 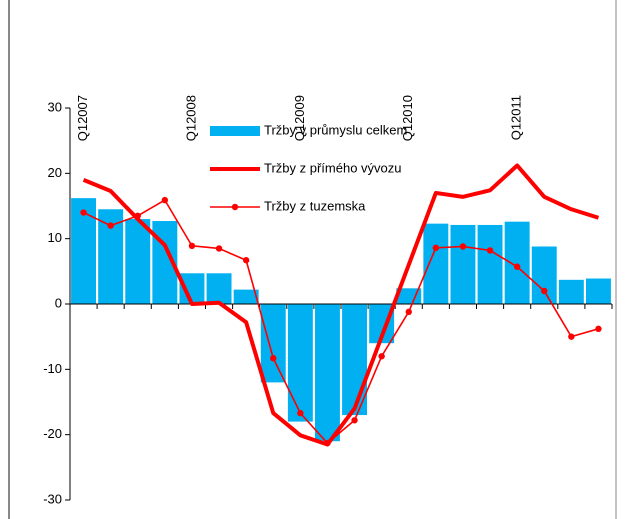 What do you see at coordinates (333, 167) in the screenshot?
I see `legend-label: Tržby z přímého vývozu` at bounding box center [333, 167].